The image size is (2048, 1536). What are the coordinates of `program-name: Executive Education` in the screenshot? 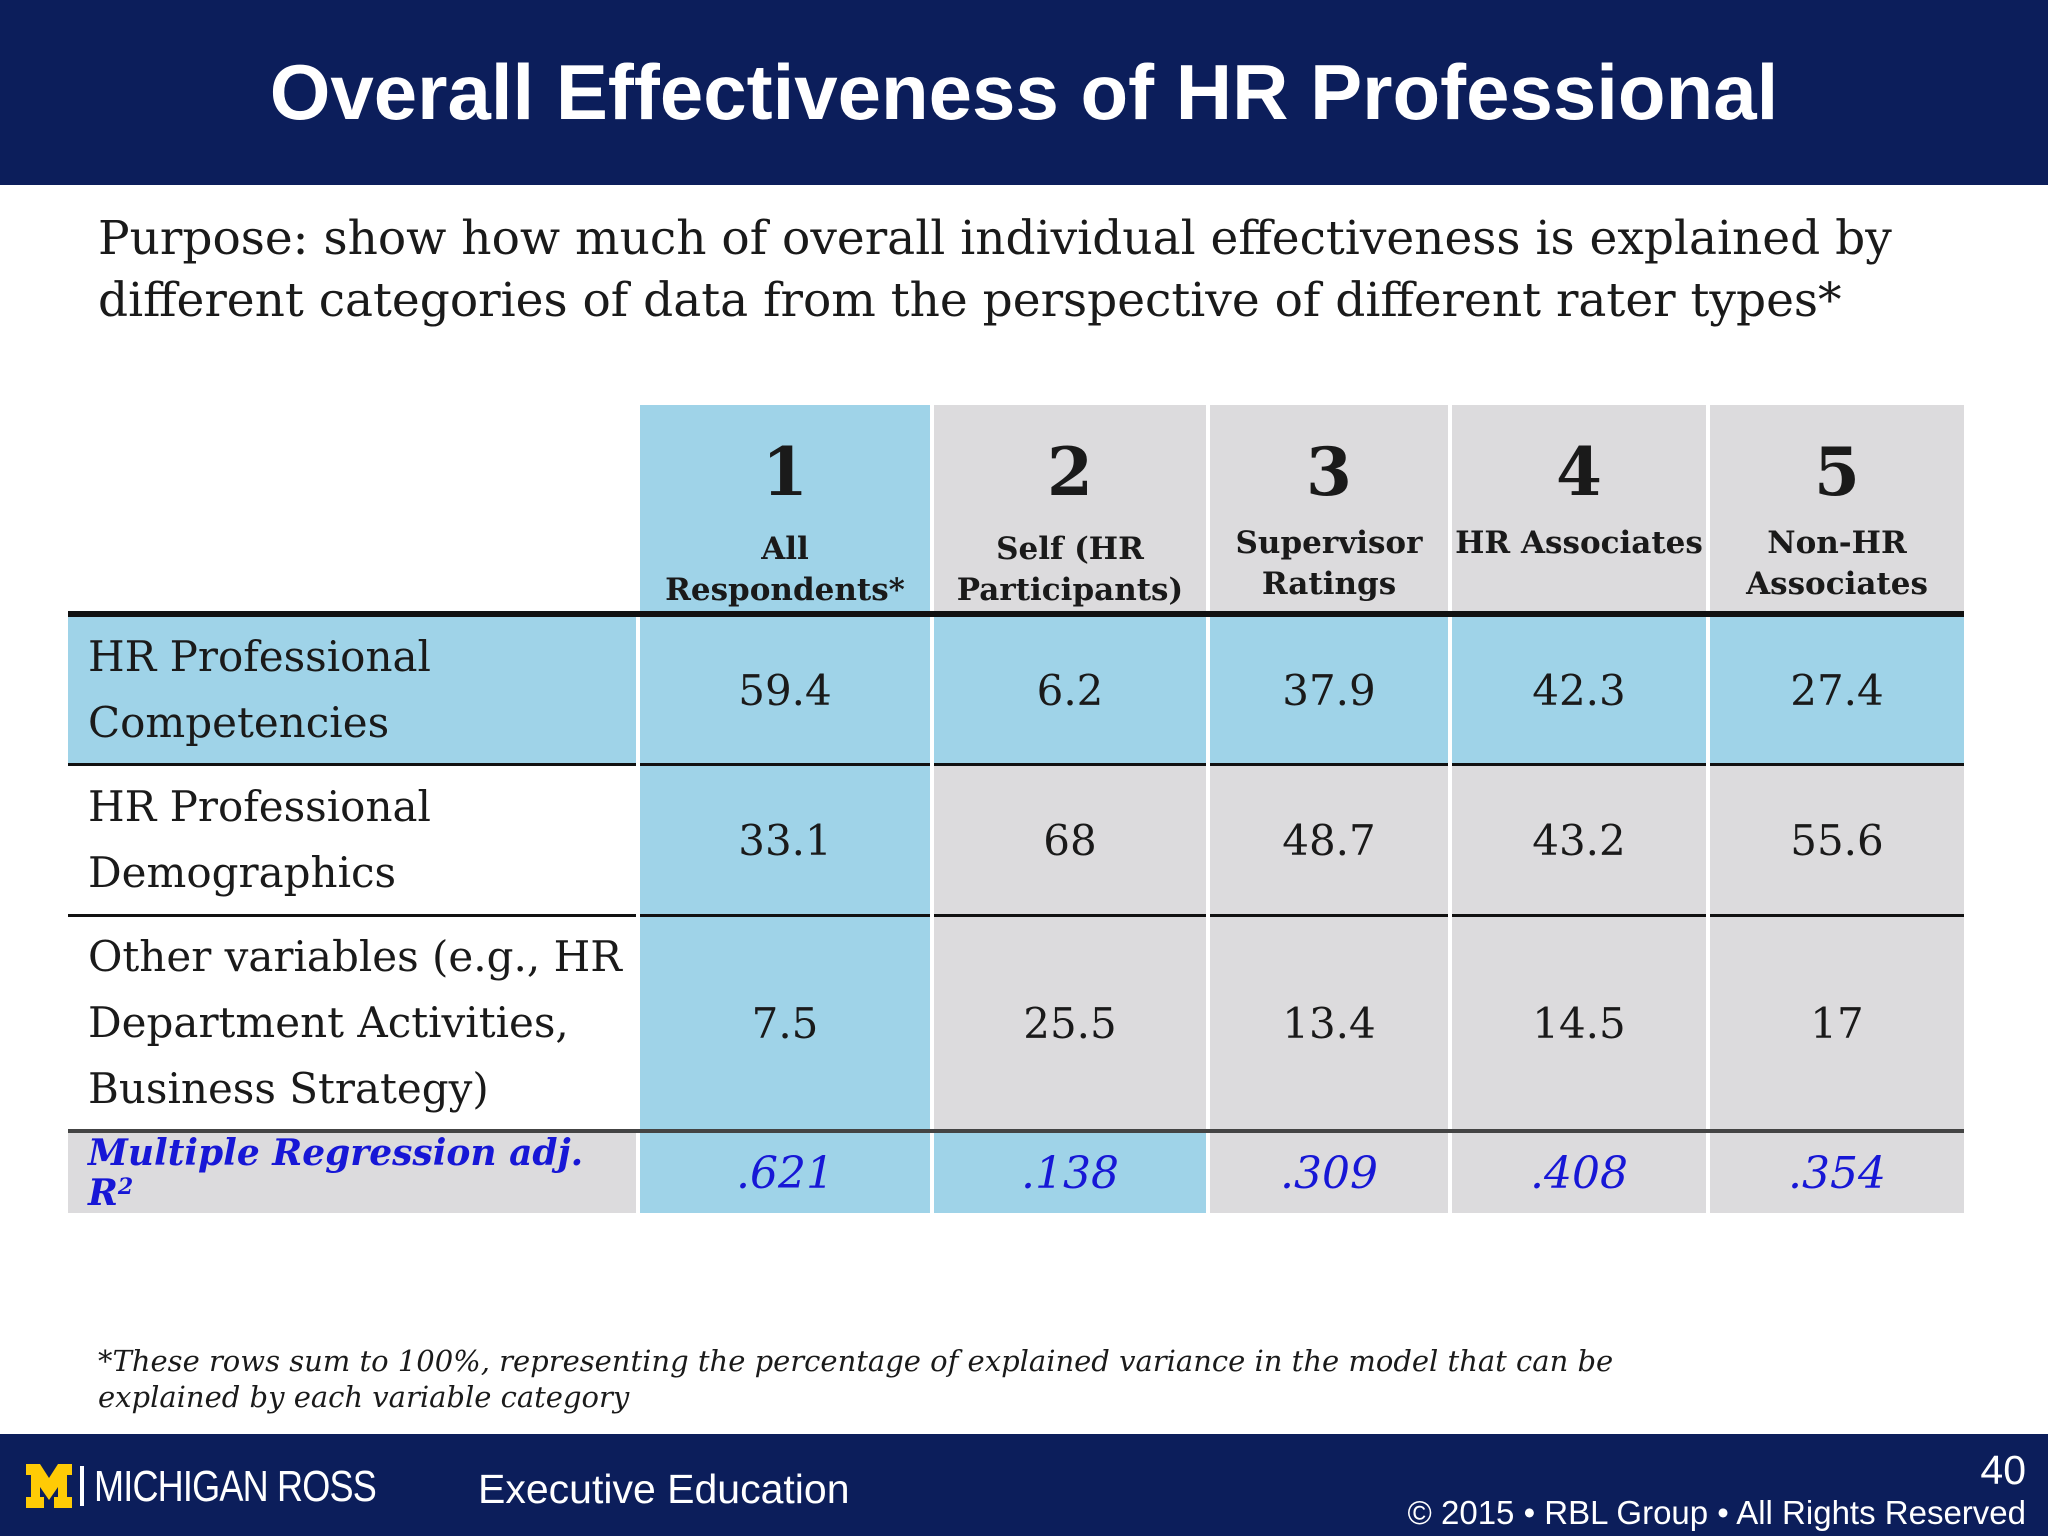 It's located at (664, 1489).